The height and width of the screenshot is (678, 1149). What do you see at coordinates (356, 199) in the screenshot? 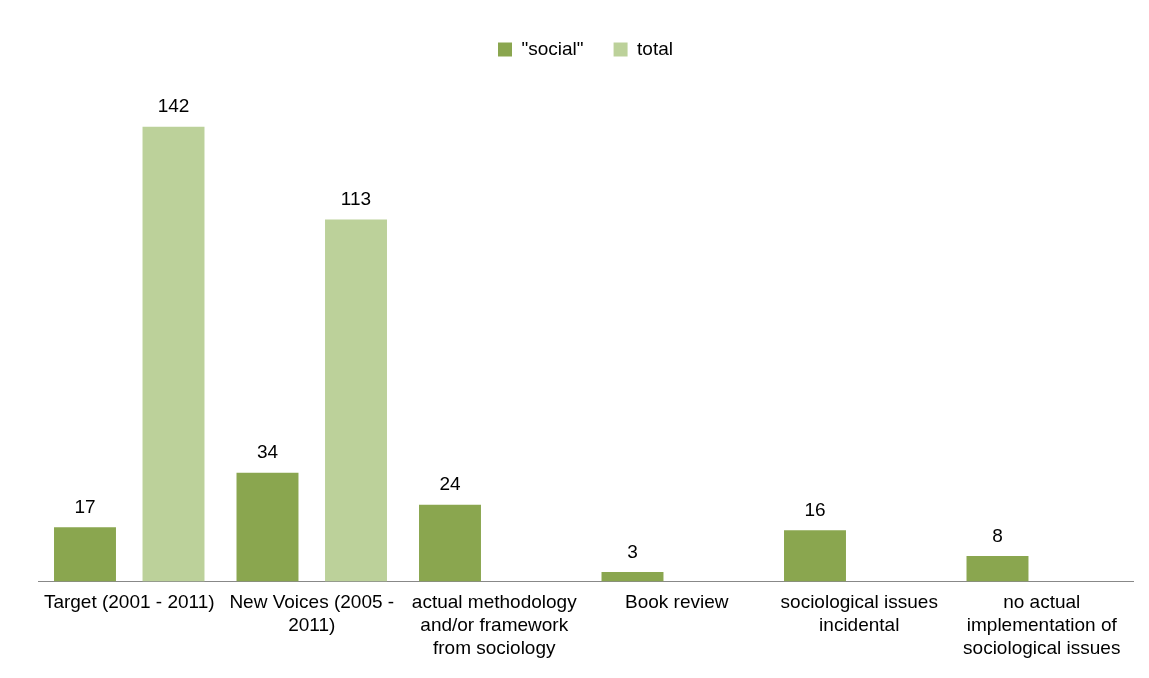
I see `data-label: 113` at bounding box center [356, 199].